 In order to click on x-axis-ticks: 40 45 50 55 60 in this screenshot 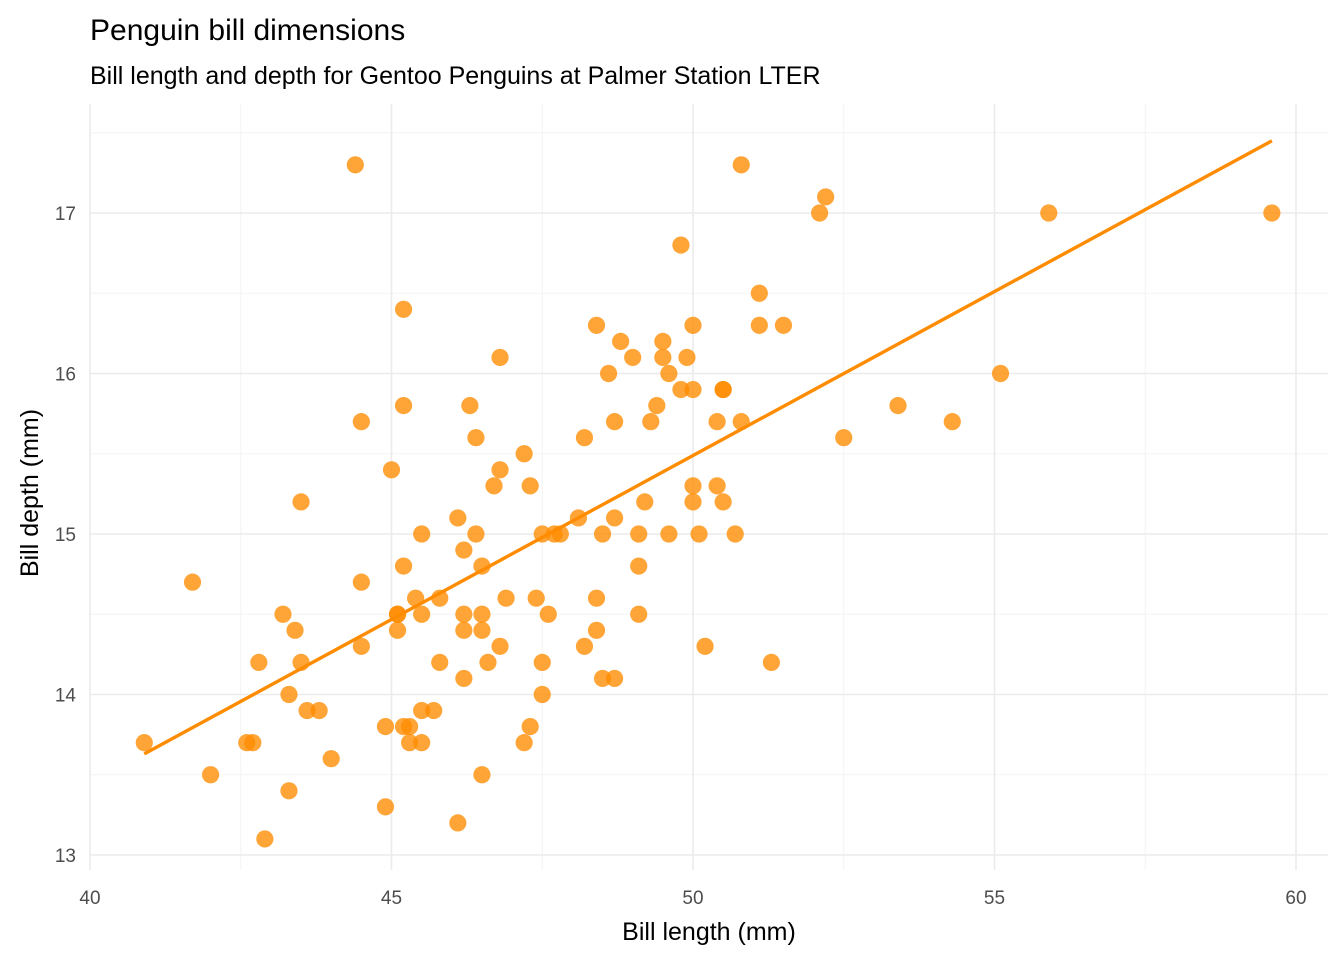, I will do `click(692, 898)`.